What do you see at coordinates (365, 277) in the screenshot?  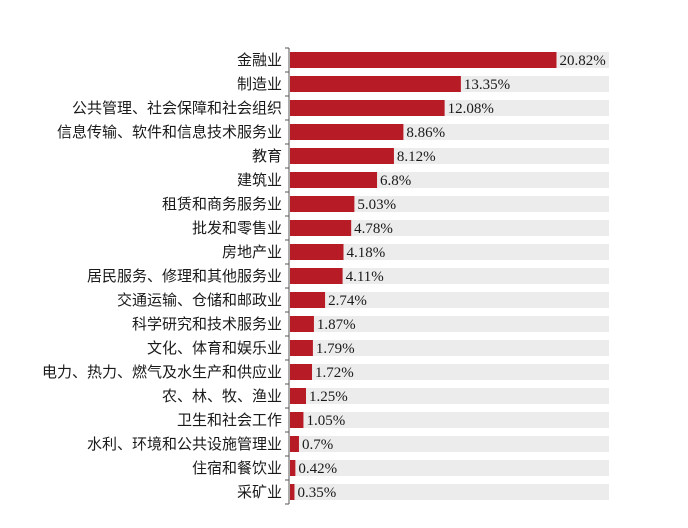 I see `data-label: 4.11%` at bounding box center [365, 277].